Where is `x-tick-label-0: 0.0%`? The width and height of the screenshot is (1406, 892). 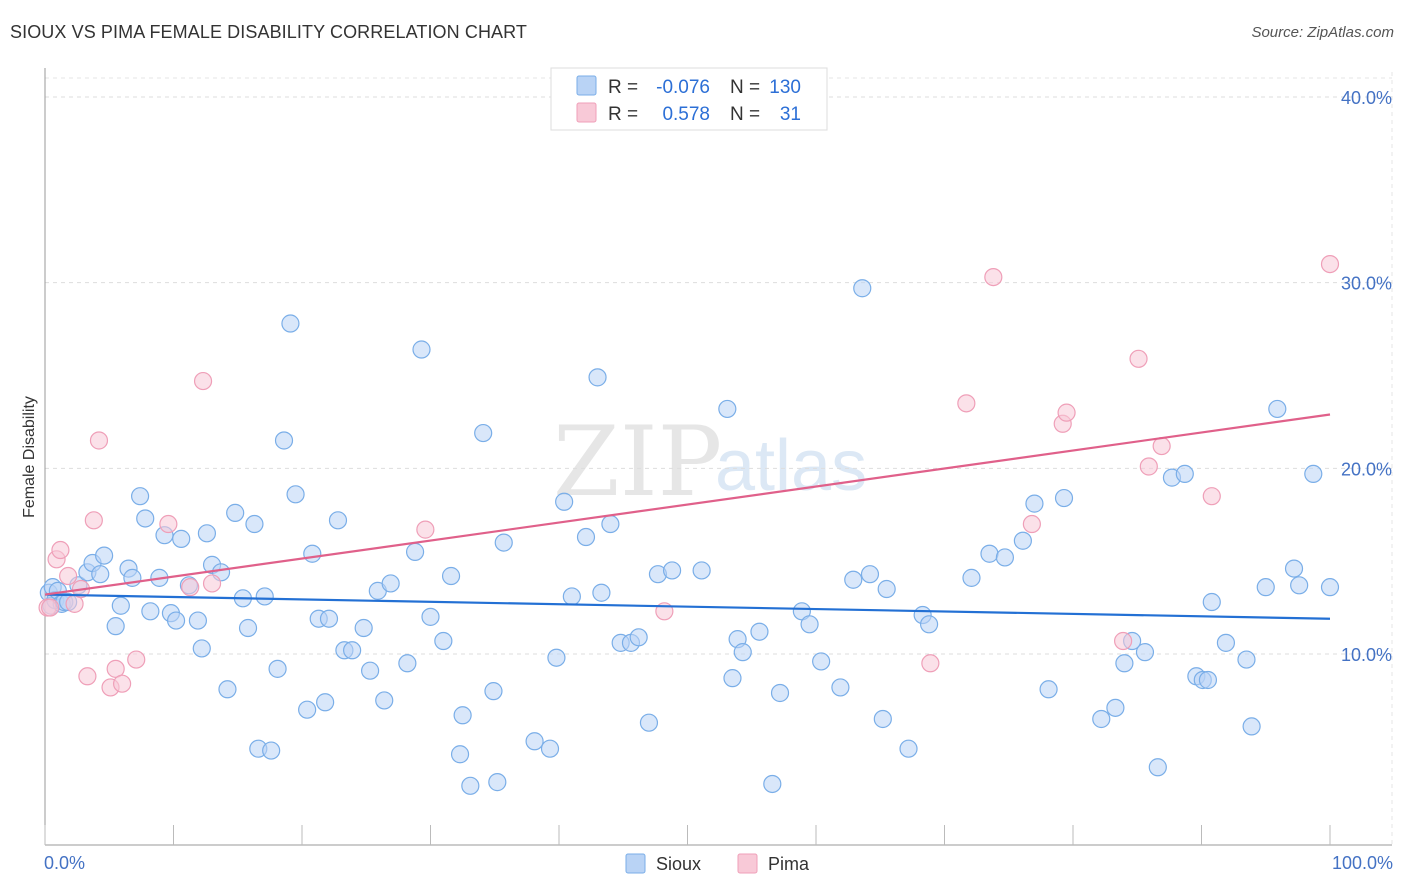
x-tick-label-0: 0.0% is located at coordinates (64, 863).